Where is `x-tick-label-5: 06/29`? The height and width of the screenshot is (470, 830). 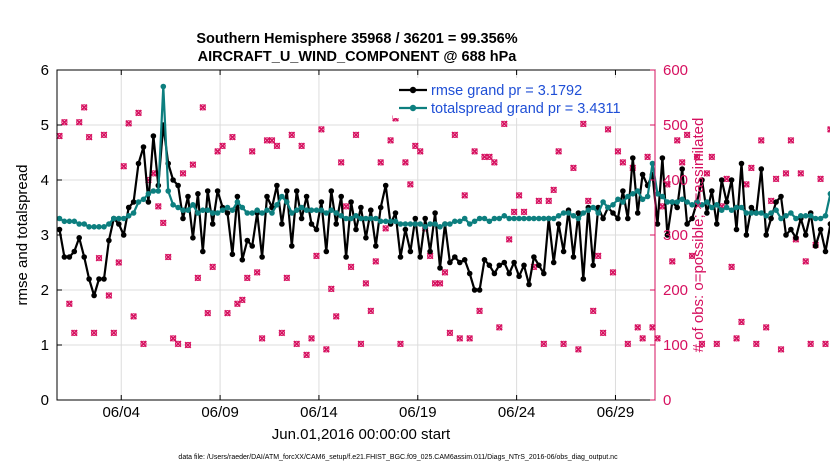 x-tick-label-5: 06/29 is located at coordinates (616, 412).